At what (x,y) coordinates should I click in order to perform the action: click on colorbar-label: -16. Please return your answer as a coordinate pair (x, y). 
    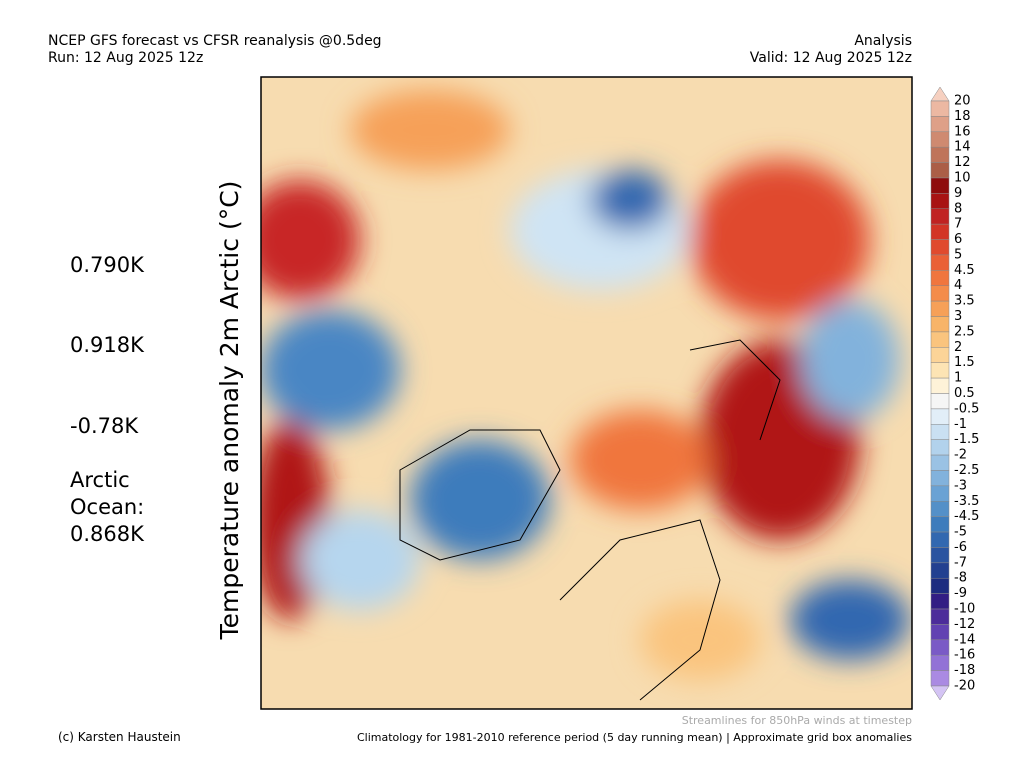
    Looking at the image, I should click on (964, 655).